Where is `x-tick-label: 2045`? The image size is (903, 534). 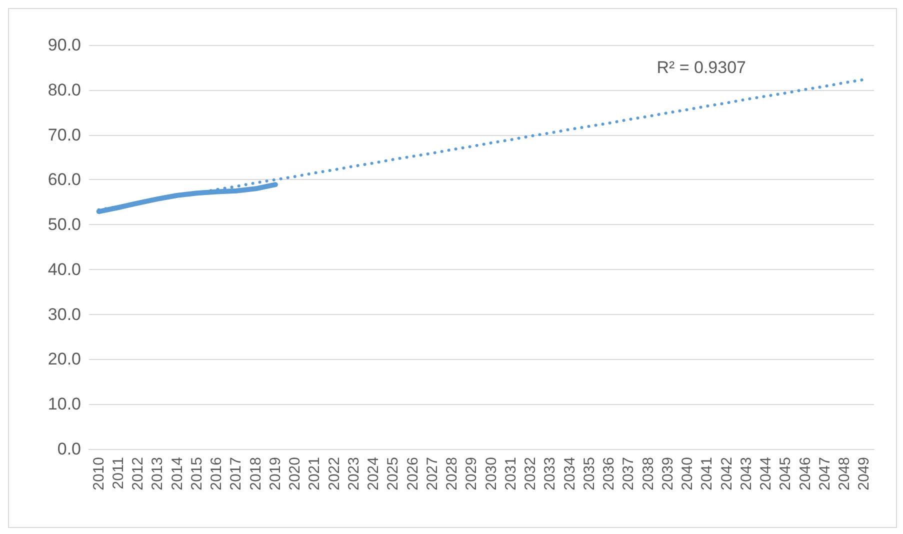
x-tick-label: 2045 is located at coordinates (785, 473).